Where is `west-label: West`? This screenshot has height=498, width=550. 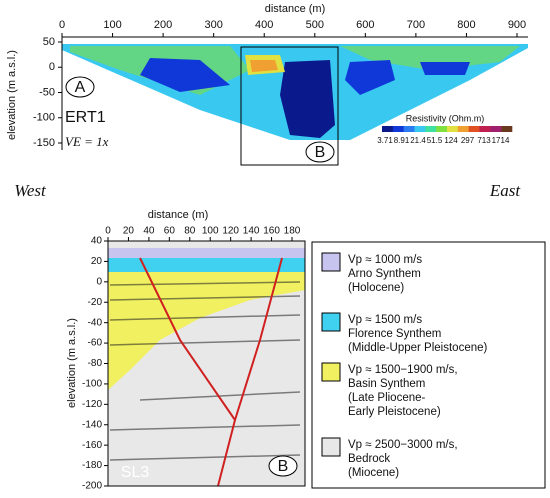 west-label: West is located at coordinates (30, 190).